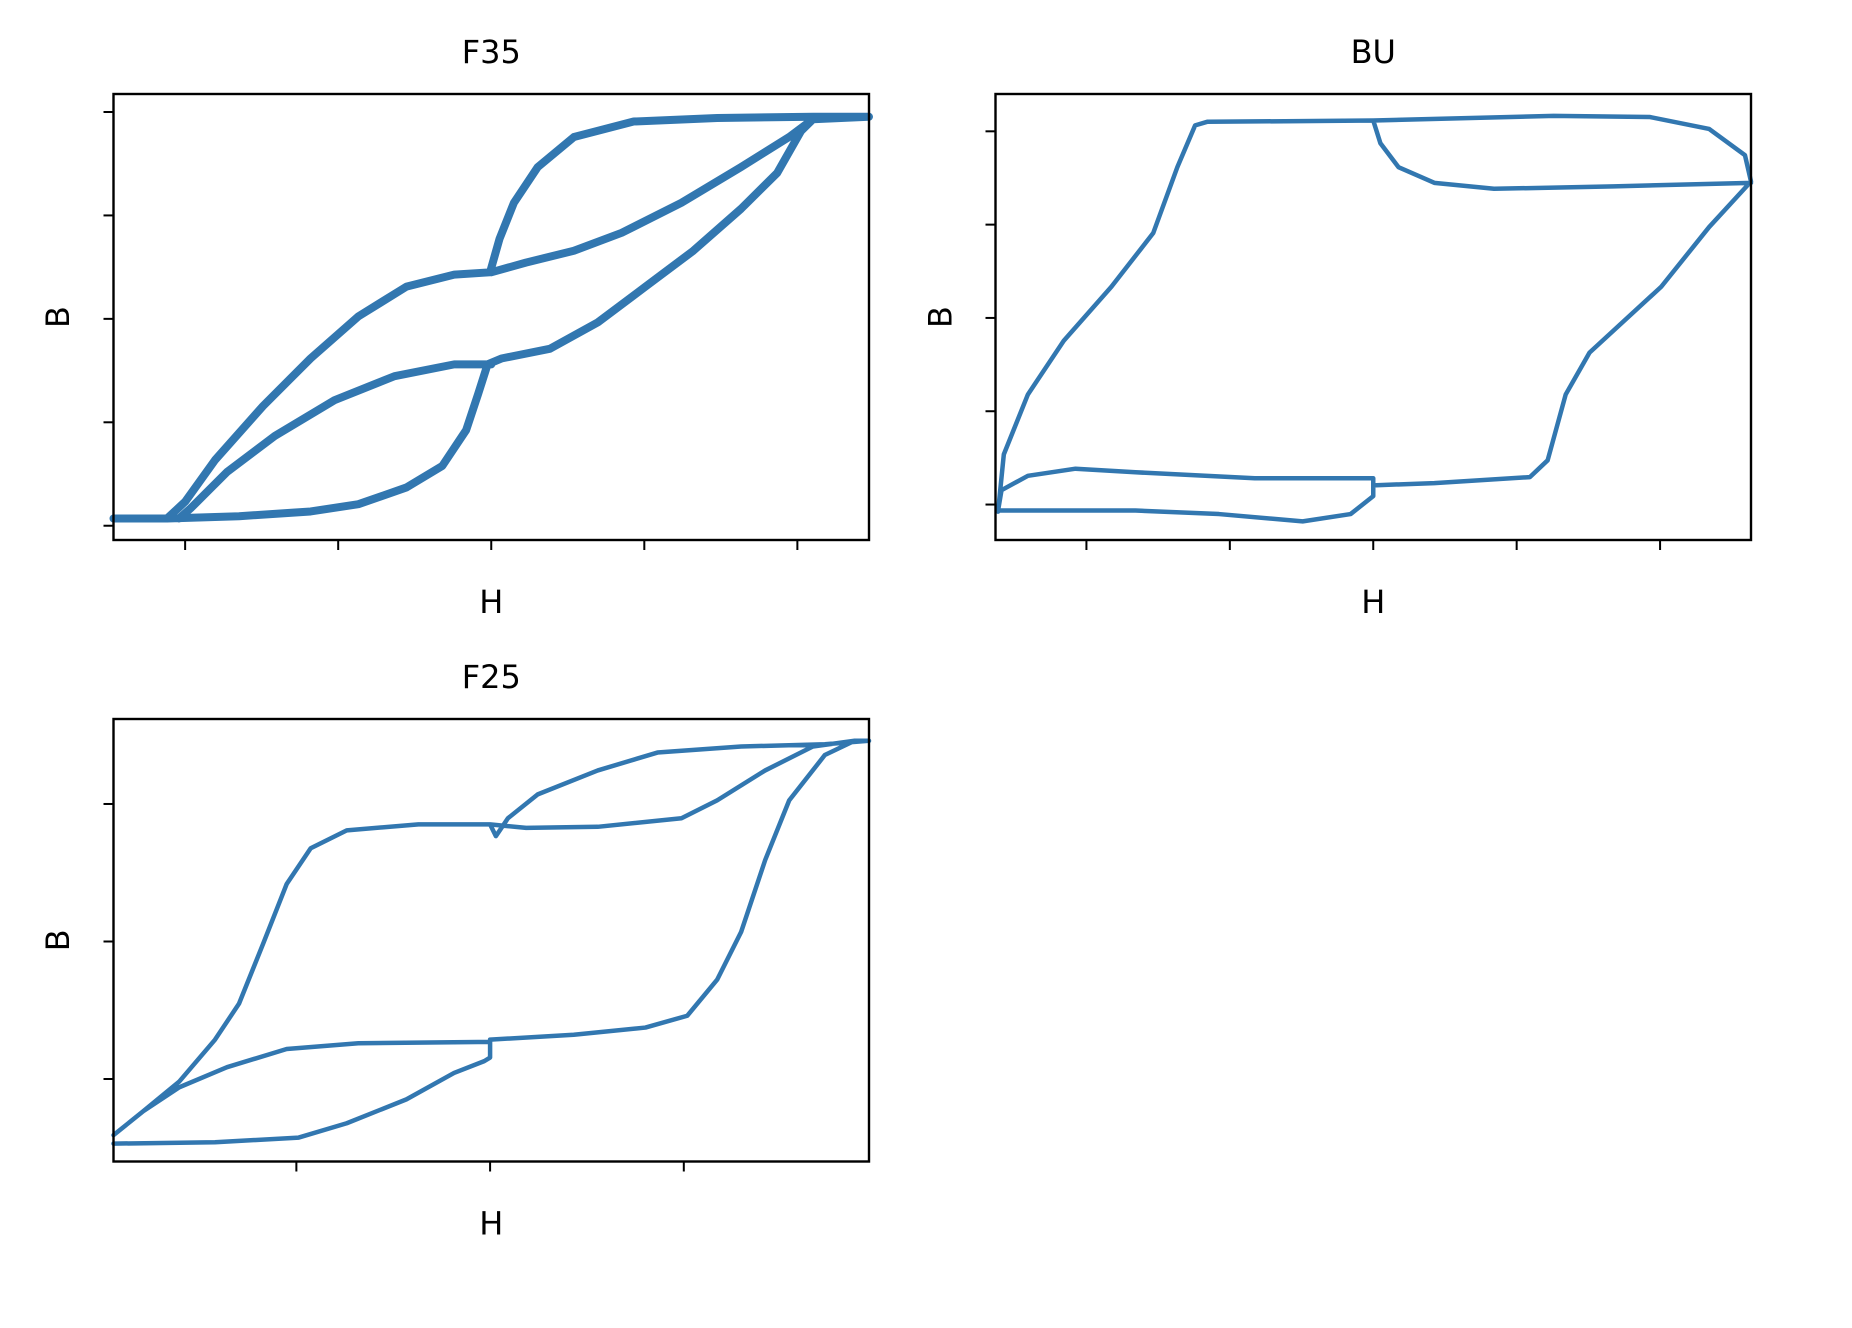 This screenshot has width=1852, height=1328. I want to click on subplot-title: BU, so click(1373, 52).